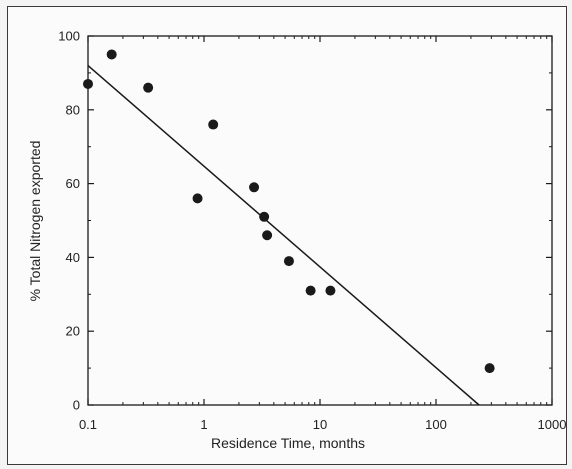 The image size is (572, 469). What do you see at coordinates (552, 424) in the screenshot?
I see `x-tick-label: 1000` at bounding box center [552, 424].